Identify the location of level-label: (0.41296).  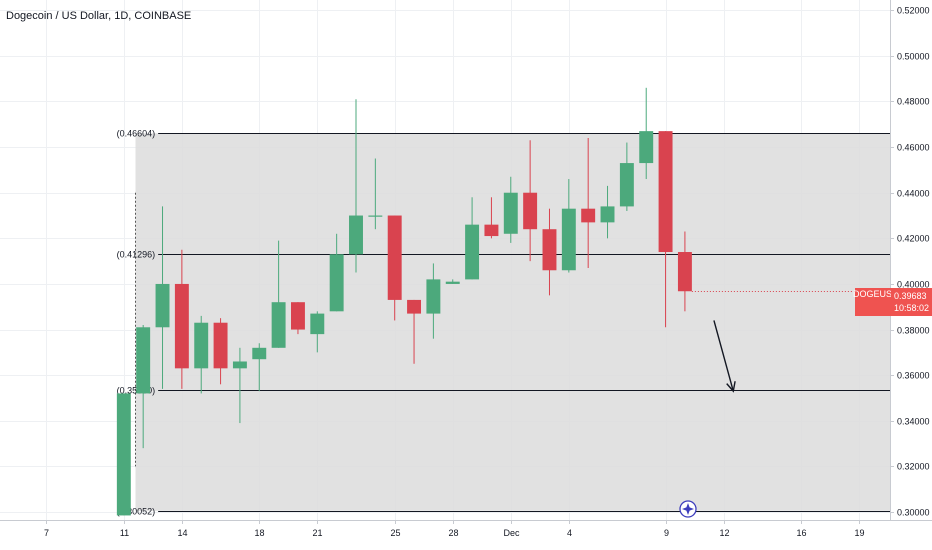
(136, 255).